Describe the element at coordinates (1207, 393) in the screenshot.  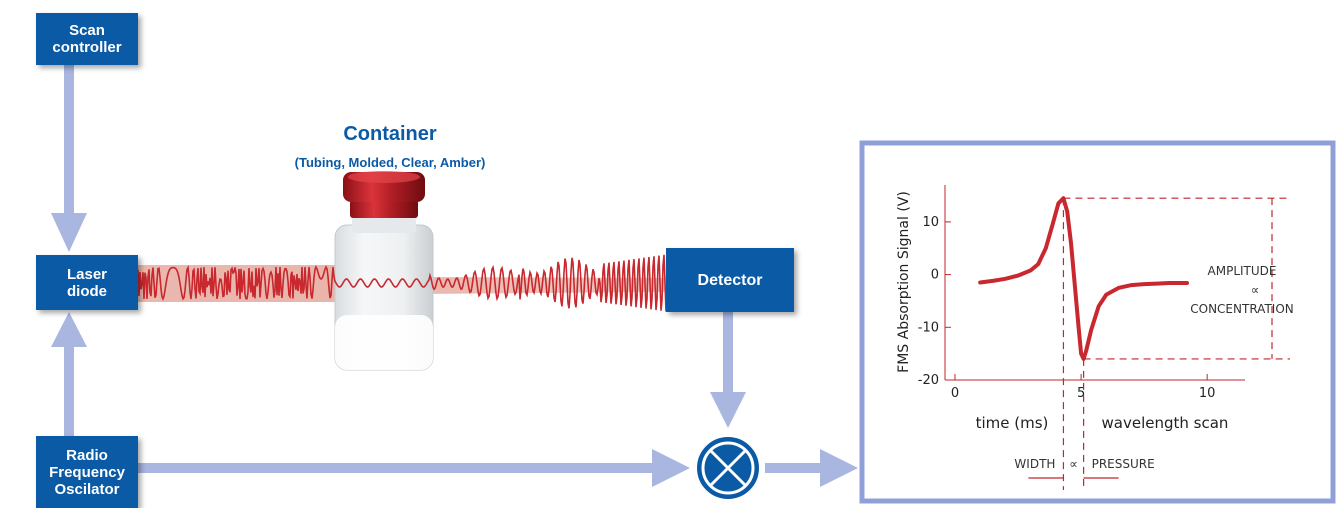
I see `x-tick-label: 10` at that location.